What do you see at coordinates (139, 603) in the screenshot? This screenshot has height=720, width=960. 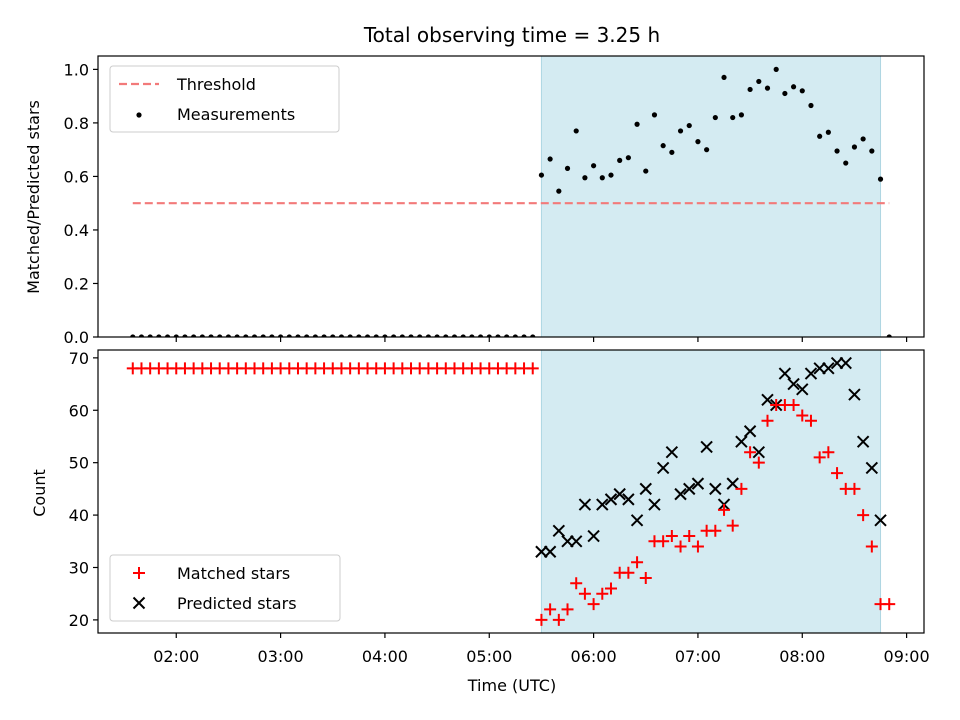 I see `legend-predicted-swatch` at bounding box center [139, 603].